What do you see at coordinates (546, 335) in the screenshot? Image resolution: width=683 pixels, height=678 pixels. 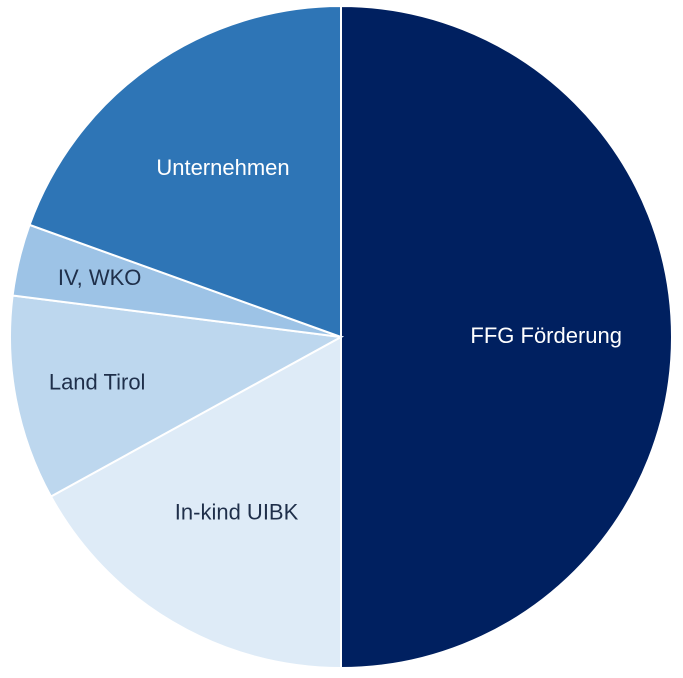 I see `slice-label: FFG Förderung` at bounding box center [546, 335].